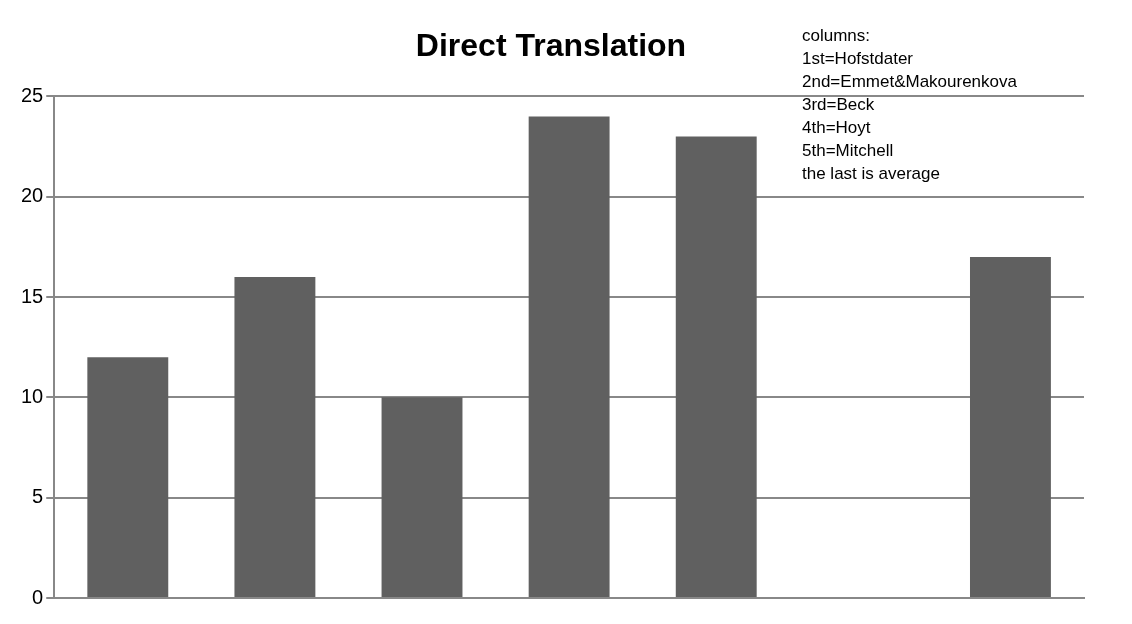 This screenshot has height=624, width=1132. I want to click on y-tick-label: 5, so click(38, 496).